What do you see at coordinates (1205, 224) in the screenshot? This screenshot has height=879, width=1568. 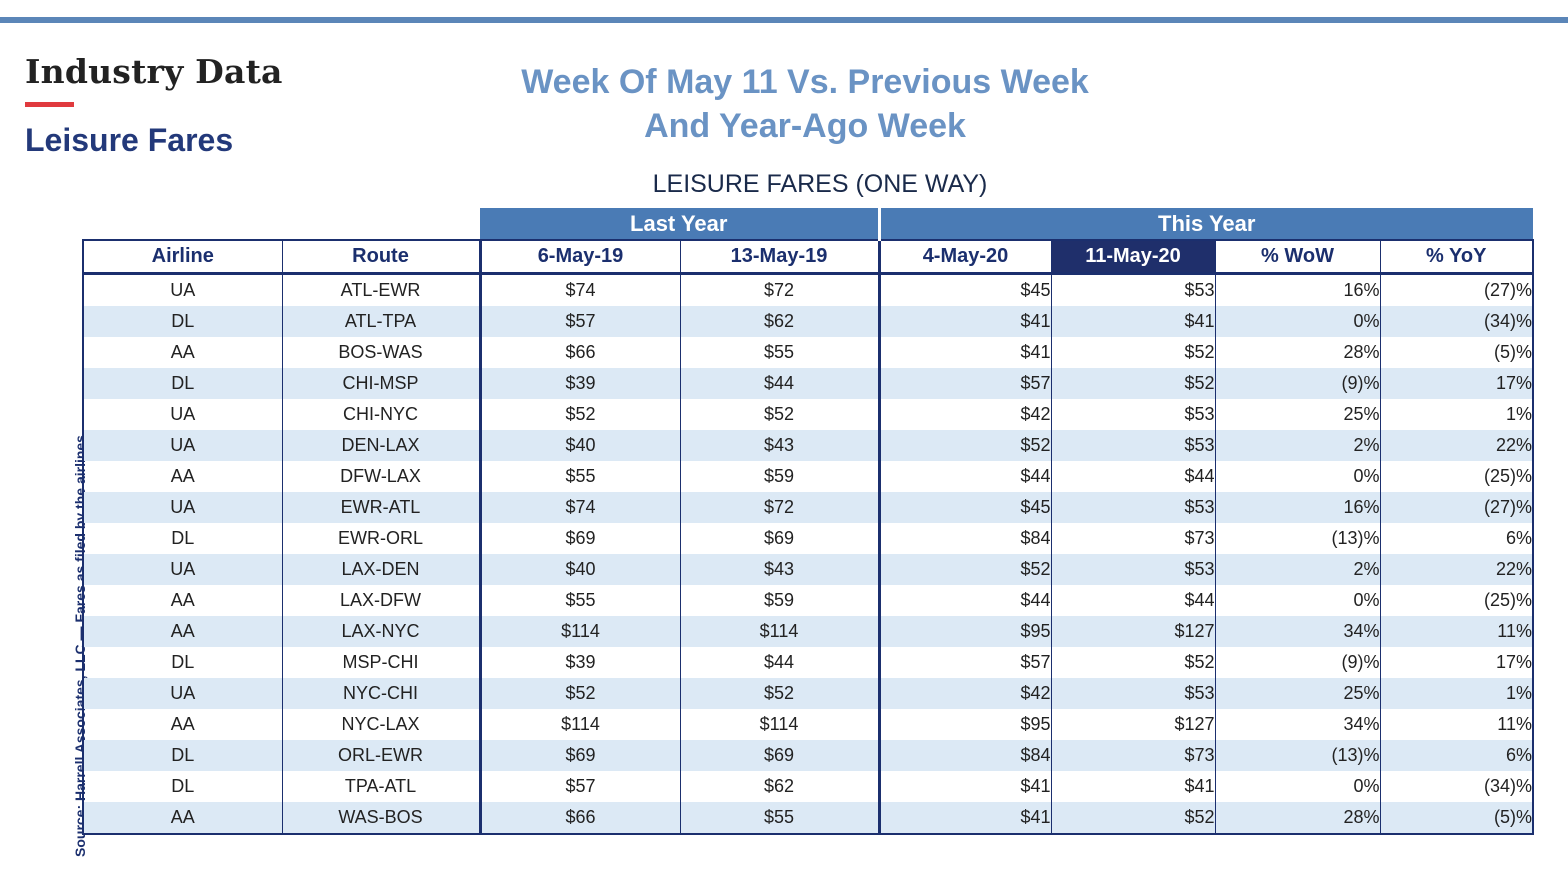 I see `group-header-this-year: This Year` at bounding box center [1205, 224].